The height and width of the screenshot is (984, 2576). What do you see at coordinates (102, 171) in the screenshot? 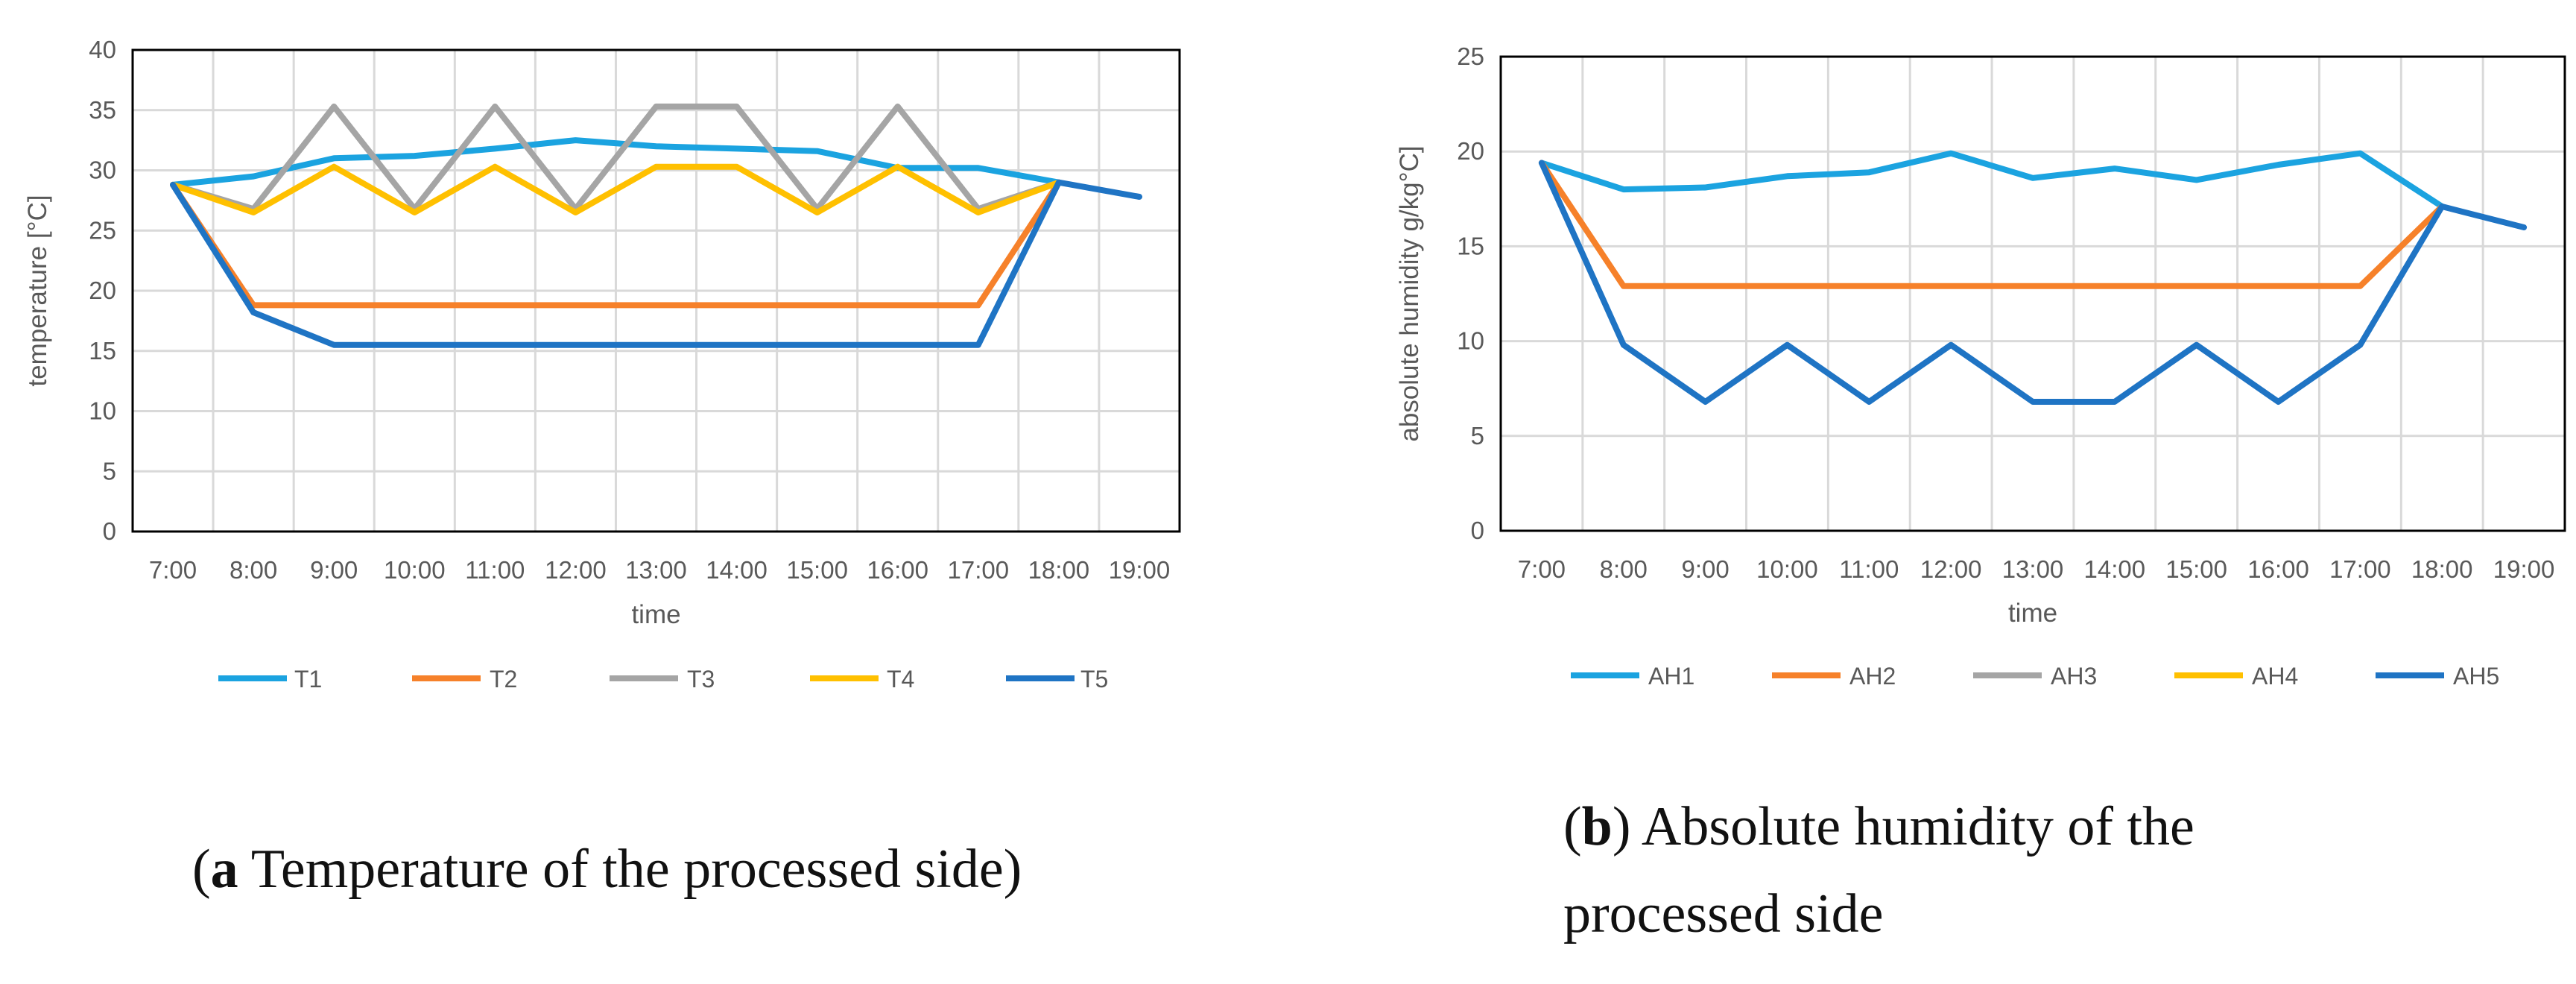
I see `temp-ytick-label: 30` at bounding box center [102, 171].